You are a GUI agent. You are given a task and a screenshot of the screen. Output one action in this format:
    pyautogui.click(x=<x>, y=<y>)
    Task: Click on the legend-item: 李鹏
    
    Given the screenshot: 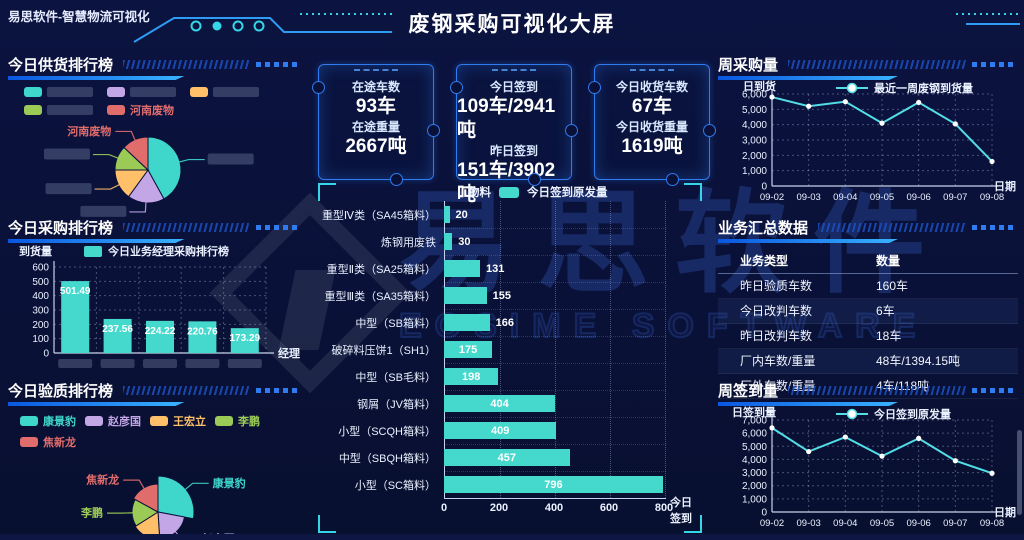 What is the action you would take?
    pyautogui.click(x=237, y=421)
    